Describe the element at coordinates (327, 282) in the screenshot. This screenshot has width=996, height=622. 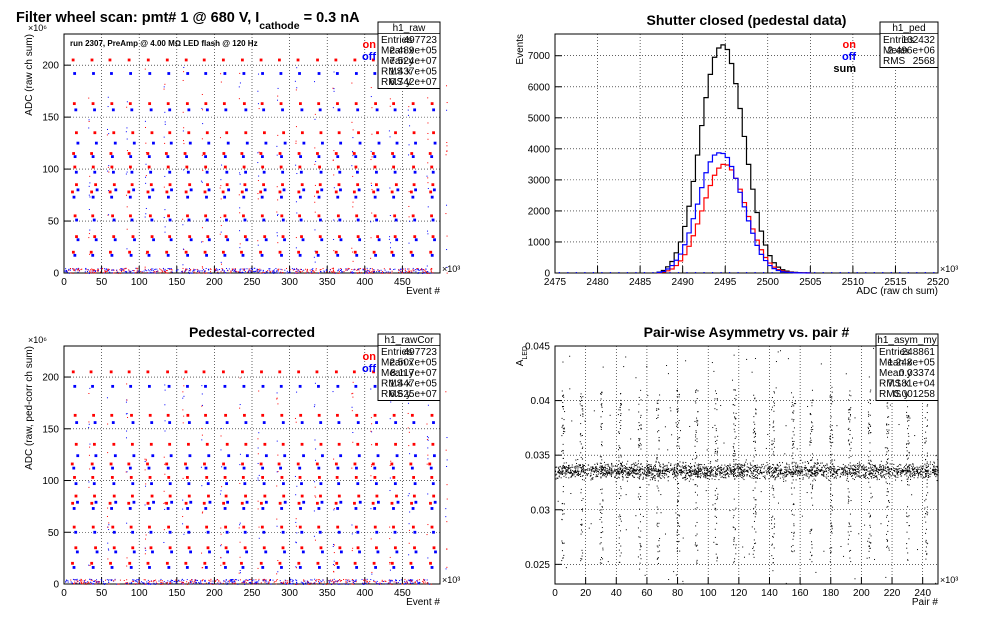
I see `x-tick-label: 350` at that location.